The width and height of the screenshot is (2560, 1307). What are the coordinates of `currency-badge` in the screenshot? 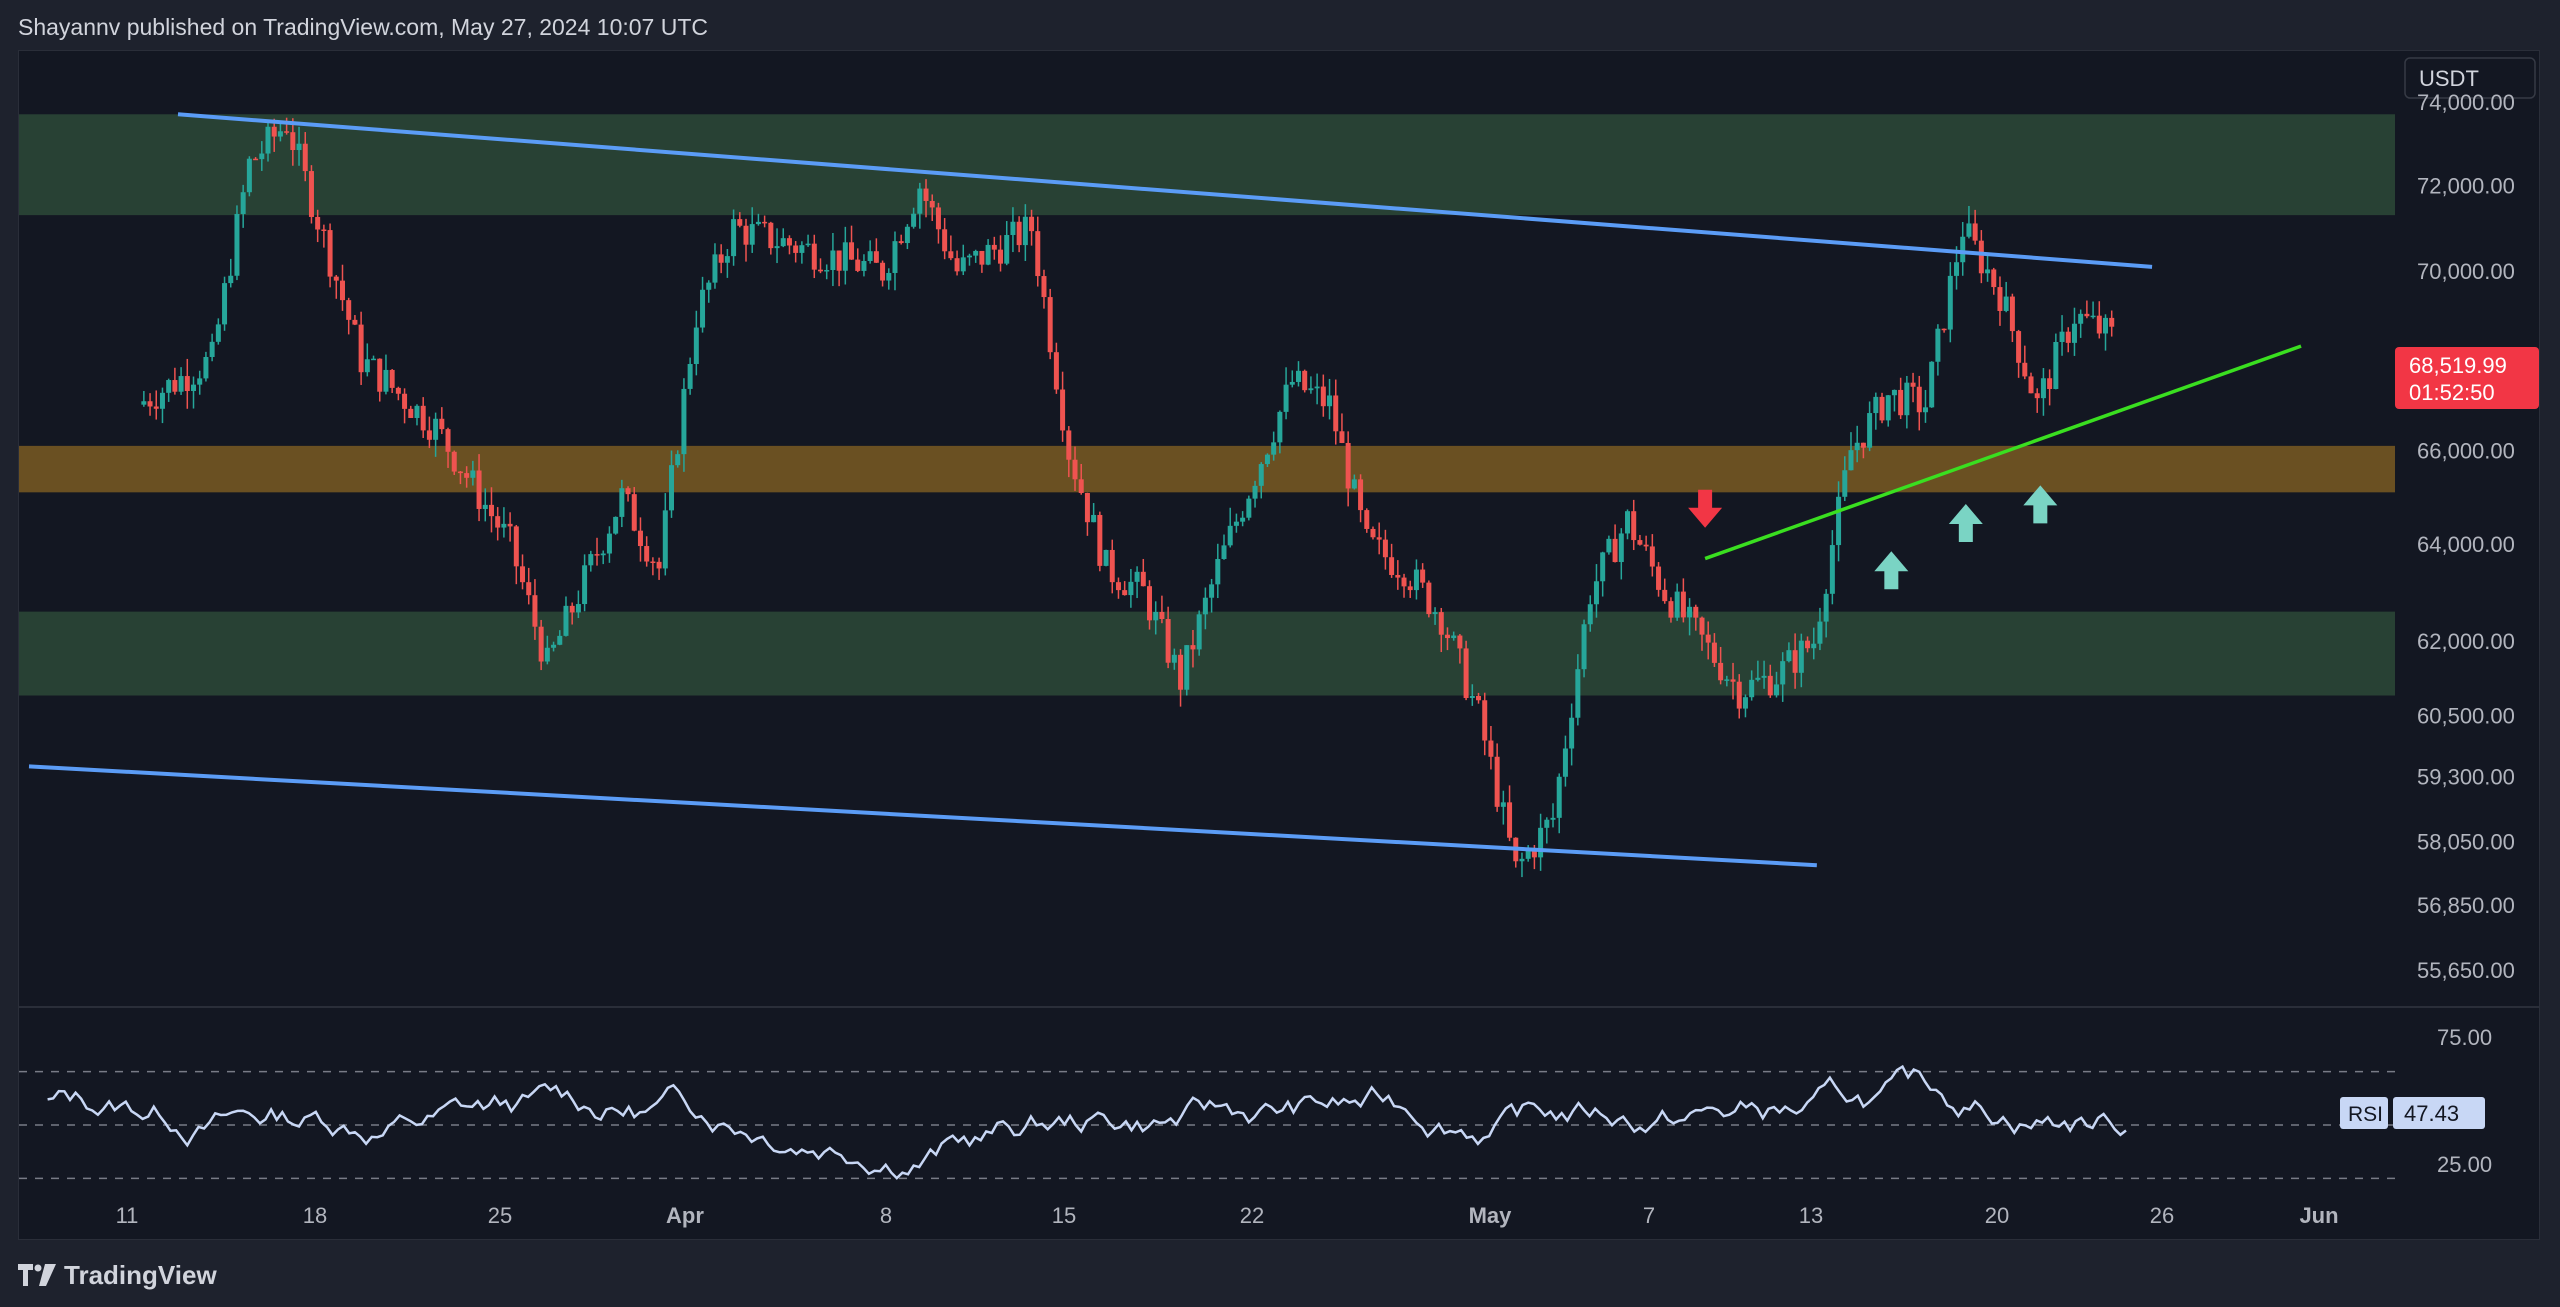 It's located at (2470, 78).